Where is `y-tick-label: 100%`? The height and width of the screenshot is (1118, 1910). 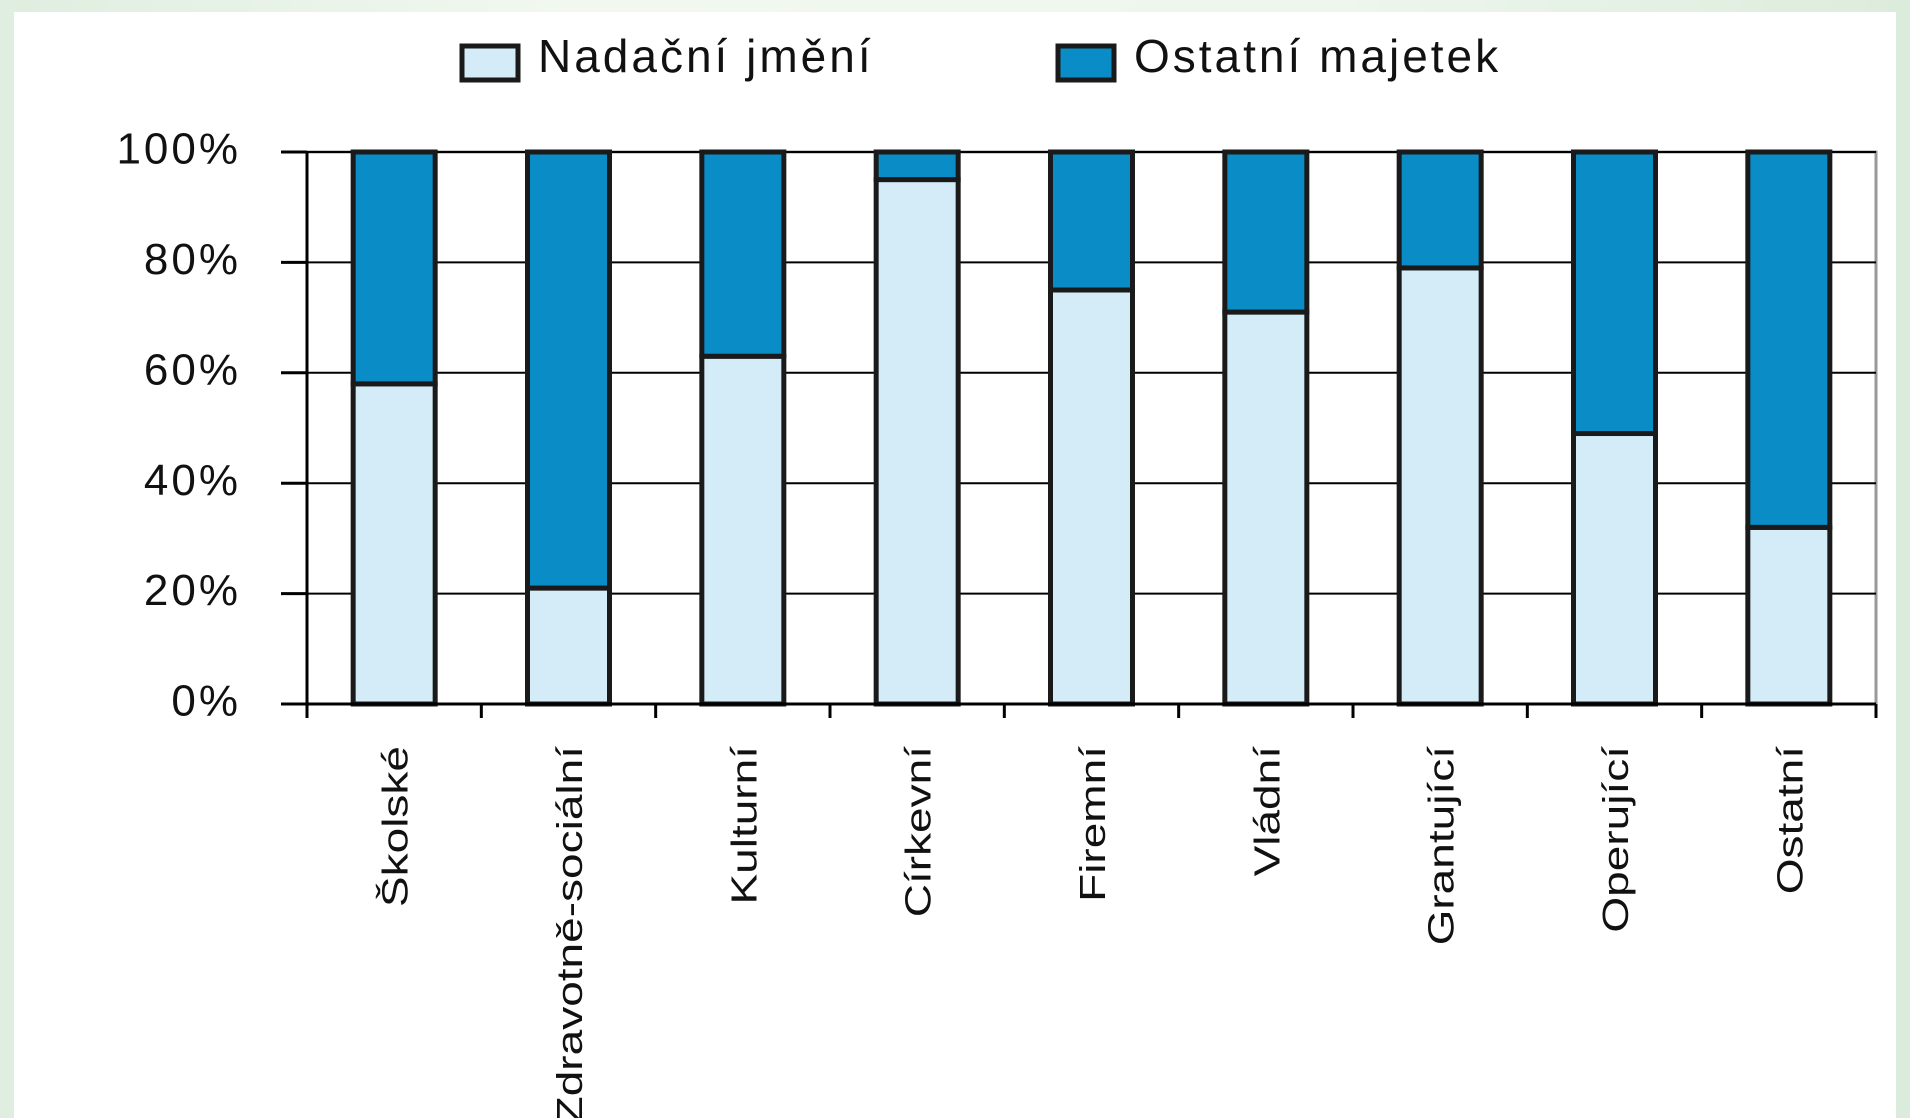 y-tick-label: 100% is located at coordinates (178, 149).